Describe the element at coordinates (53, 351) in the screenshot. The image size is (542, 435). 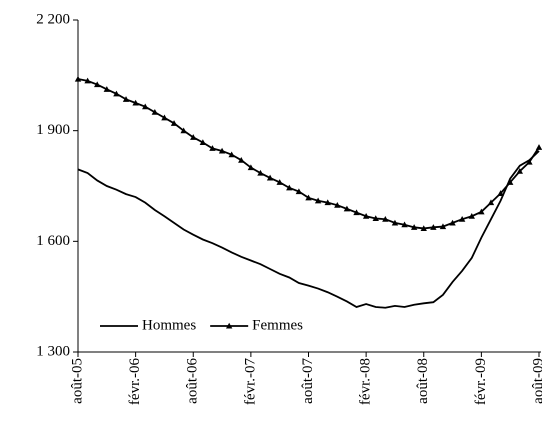
I see `y-tick-label: 1 300` at that location.